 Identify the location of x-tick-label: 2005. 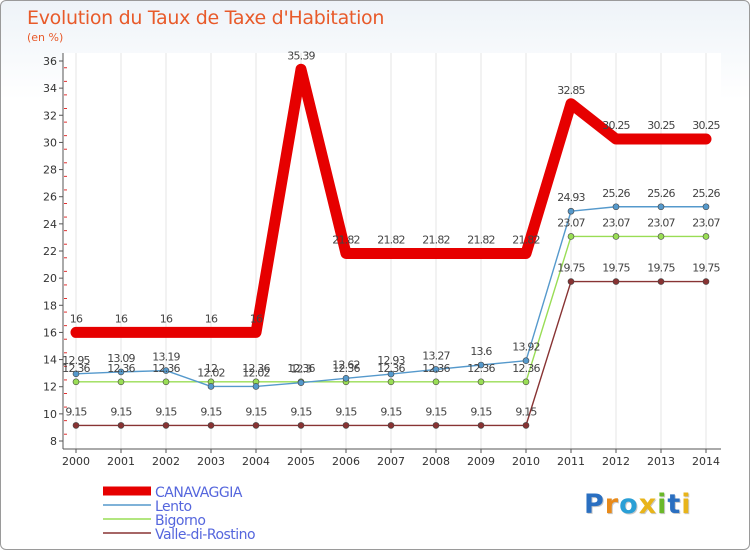
(301, 461).